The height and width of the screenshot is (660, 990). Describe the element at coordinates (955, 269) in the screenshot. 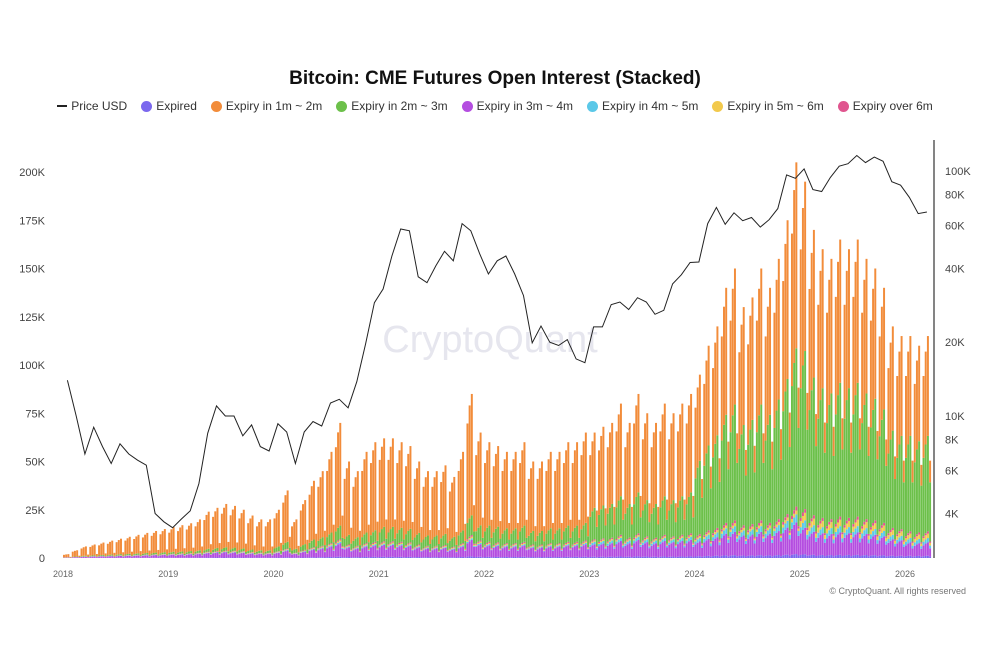

I see `right-tick-label: 40K` at that location.